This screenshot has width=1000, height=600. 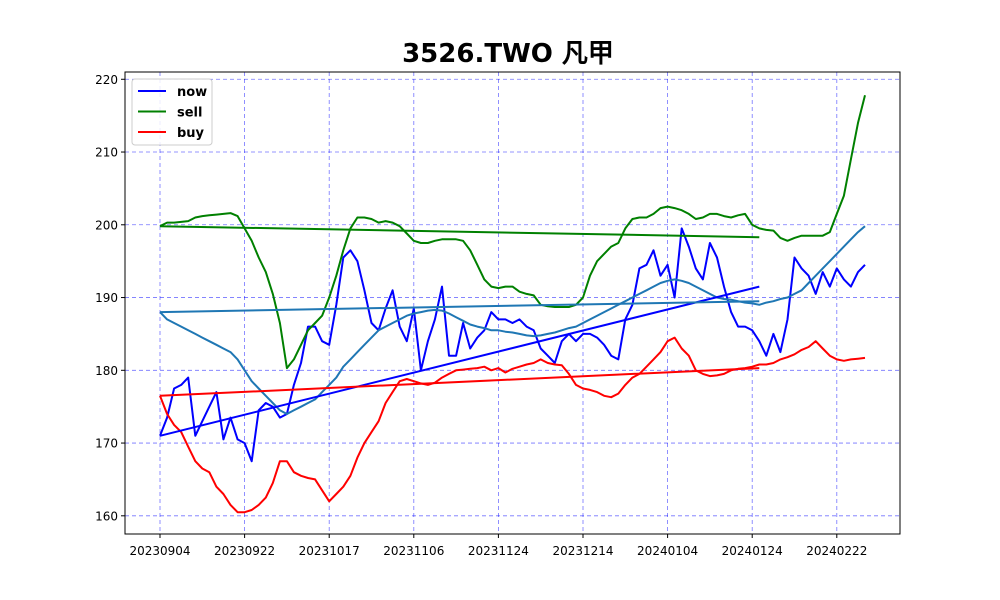 What do you see at coordinates (192, 92) in the screenshot?
I see `legend-label-now: now` at bounding box center [192, 92].